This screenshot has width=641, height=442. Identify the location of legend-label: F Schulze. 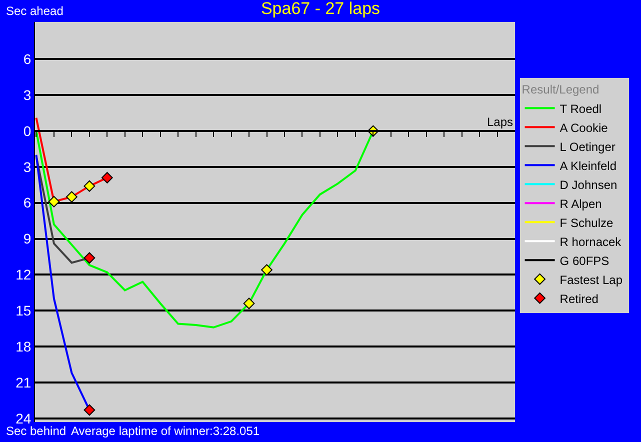
(587, 223).